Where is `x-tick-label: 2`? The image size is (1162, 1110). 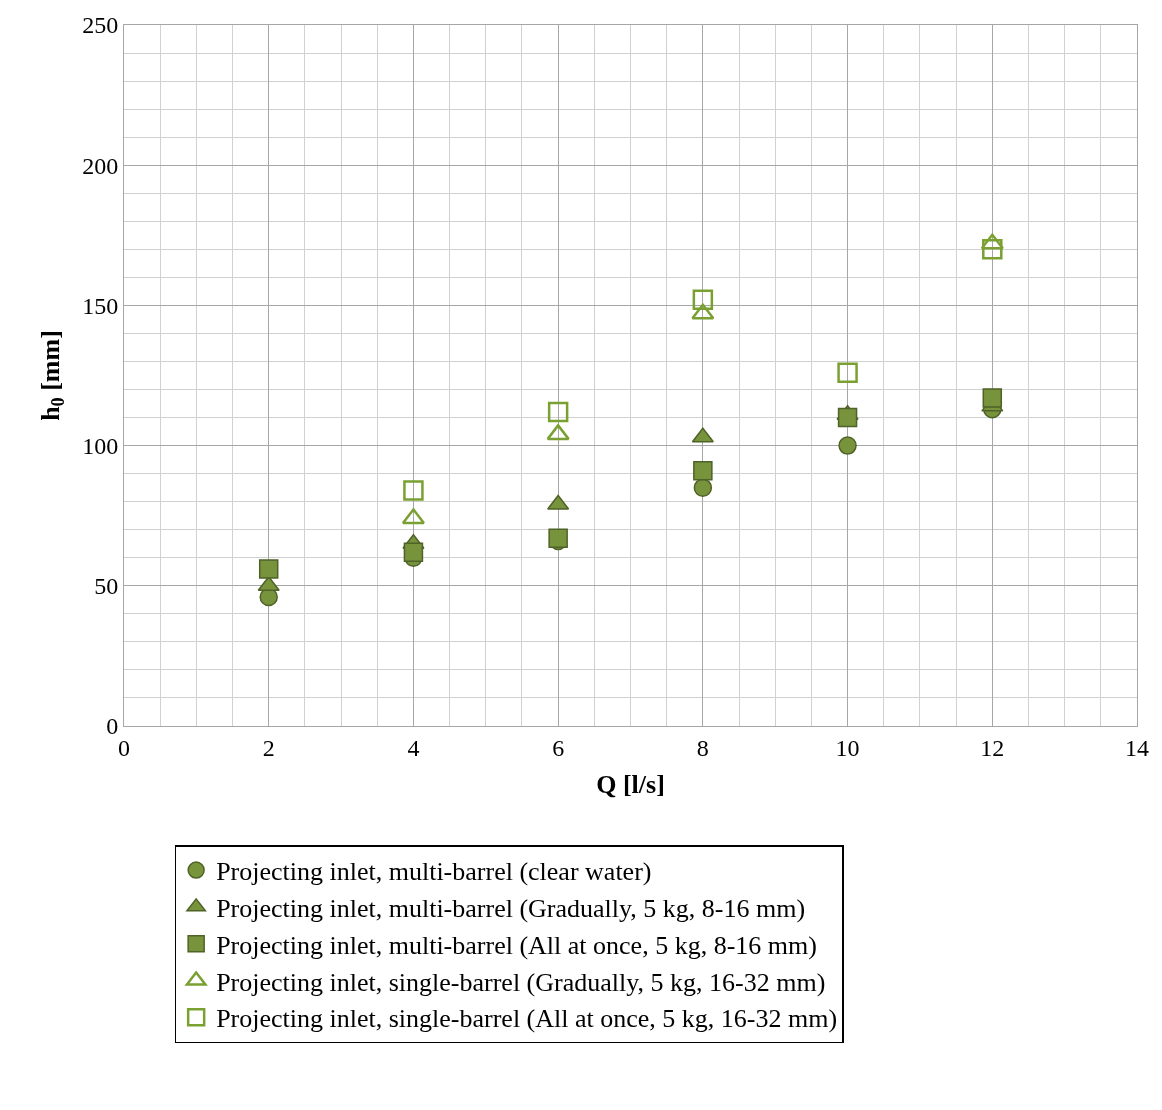
x-tick-label: 2 is located at coordinates (268, 747).